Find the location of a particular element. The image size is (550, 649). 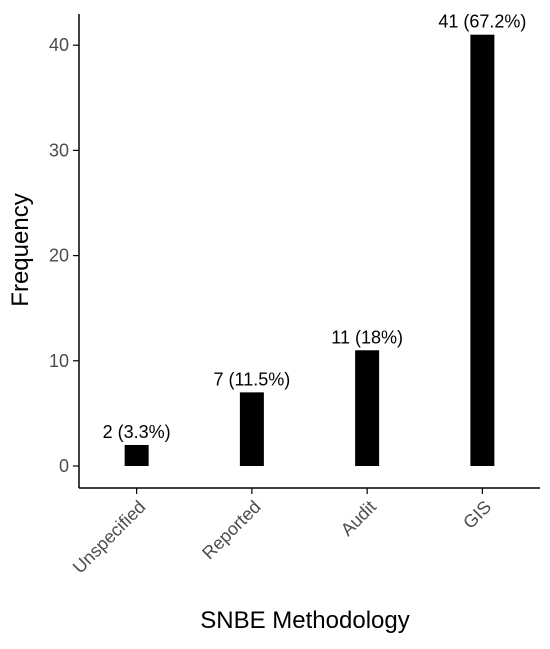

x-tick-label: Reported is located at coordinates (231, 530).